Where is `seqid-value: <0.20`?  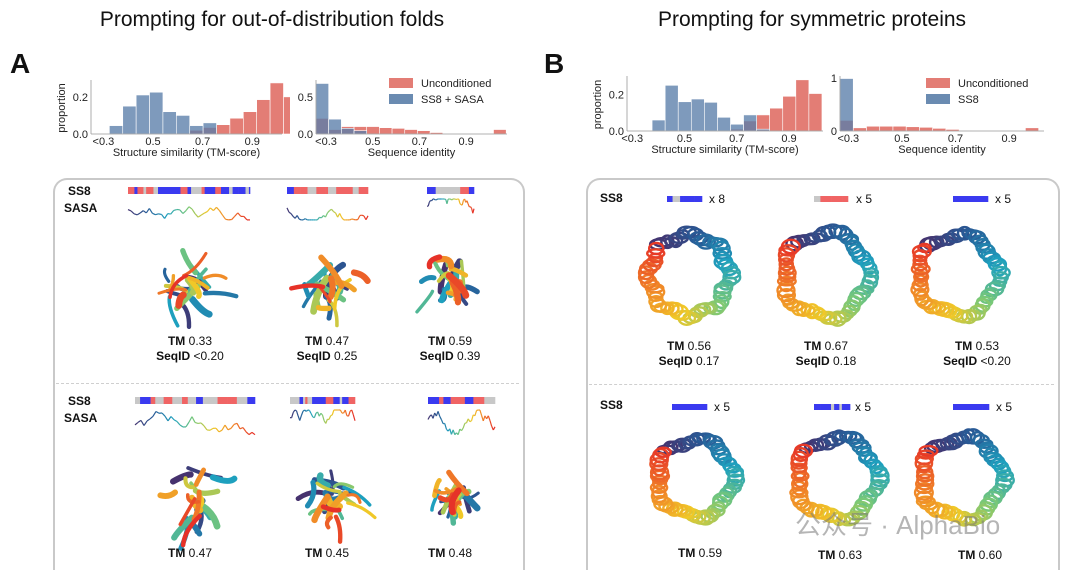 seqid-value: <0.20 is located at coordinates (995, 361).